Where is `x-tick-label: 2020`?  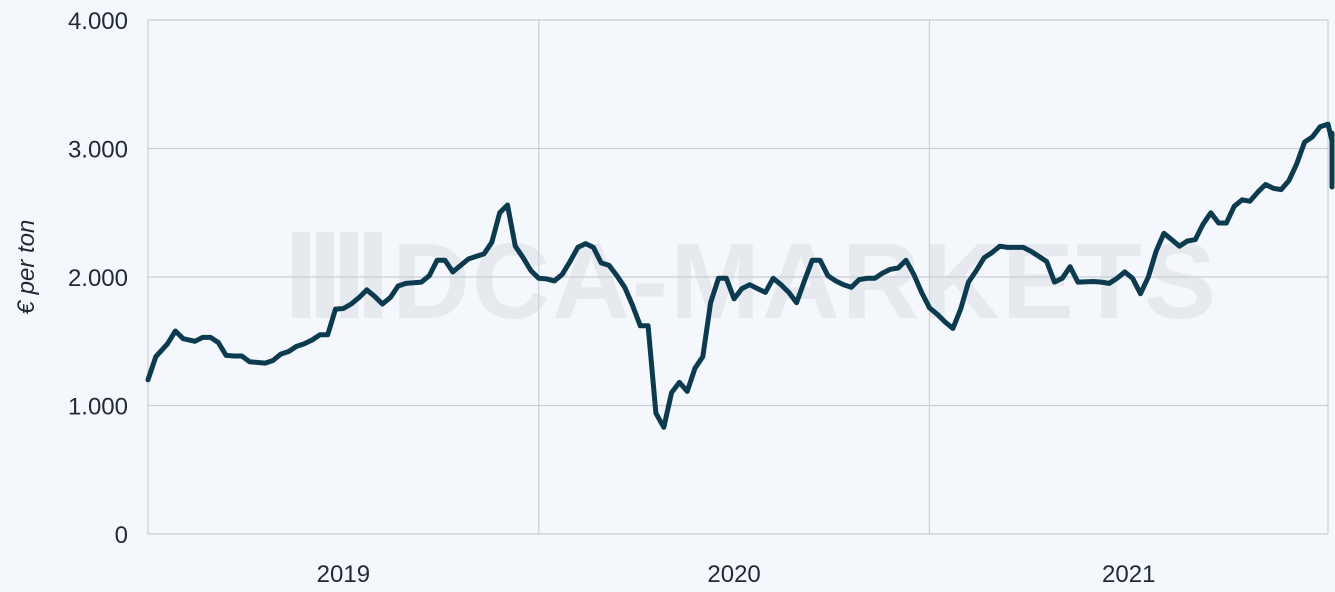 x-tick-label: 2020 is located at coordinates (733, 574).